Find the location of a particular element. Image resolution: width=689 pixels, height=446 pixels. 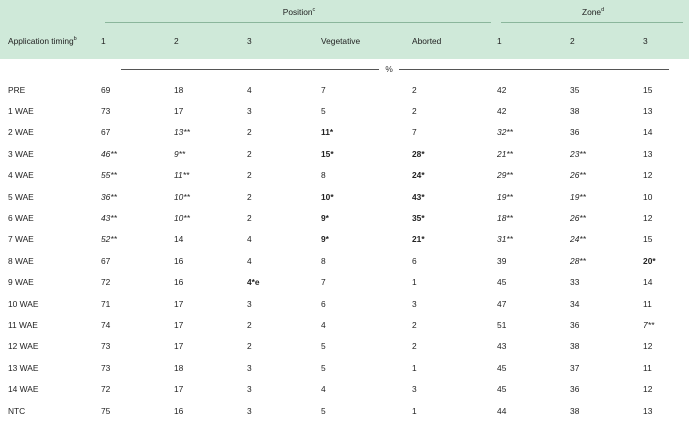

table-row: 12 WAE 73 17 2 5 2 43 38 12 is located at coordinates (344, 346).